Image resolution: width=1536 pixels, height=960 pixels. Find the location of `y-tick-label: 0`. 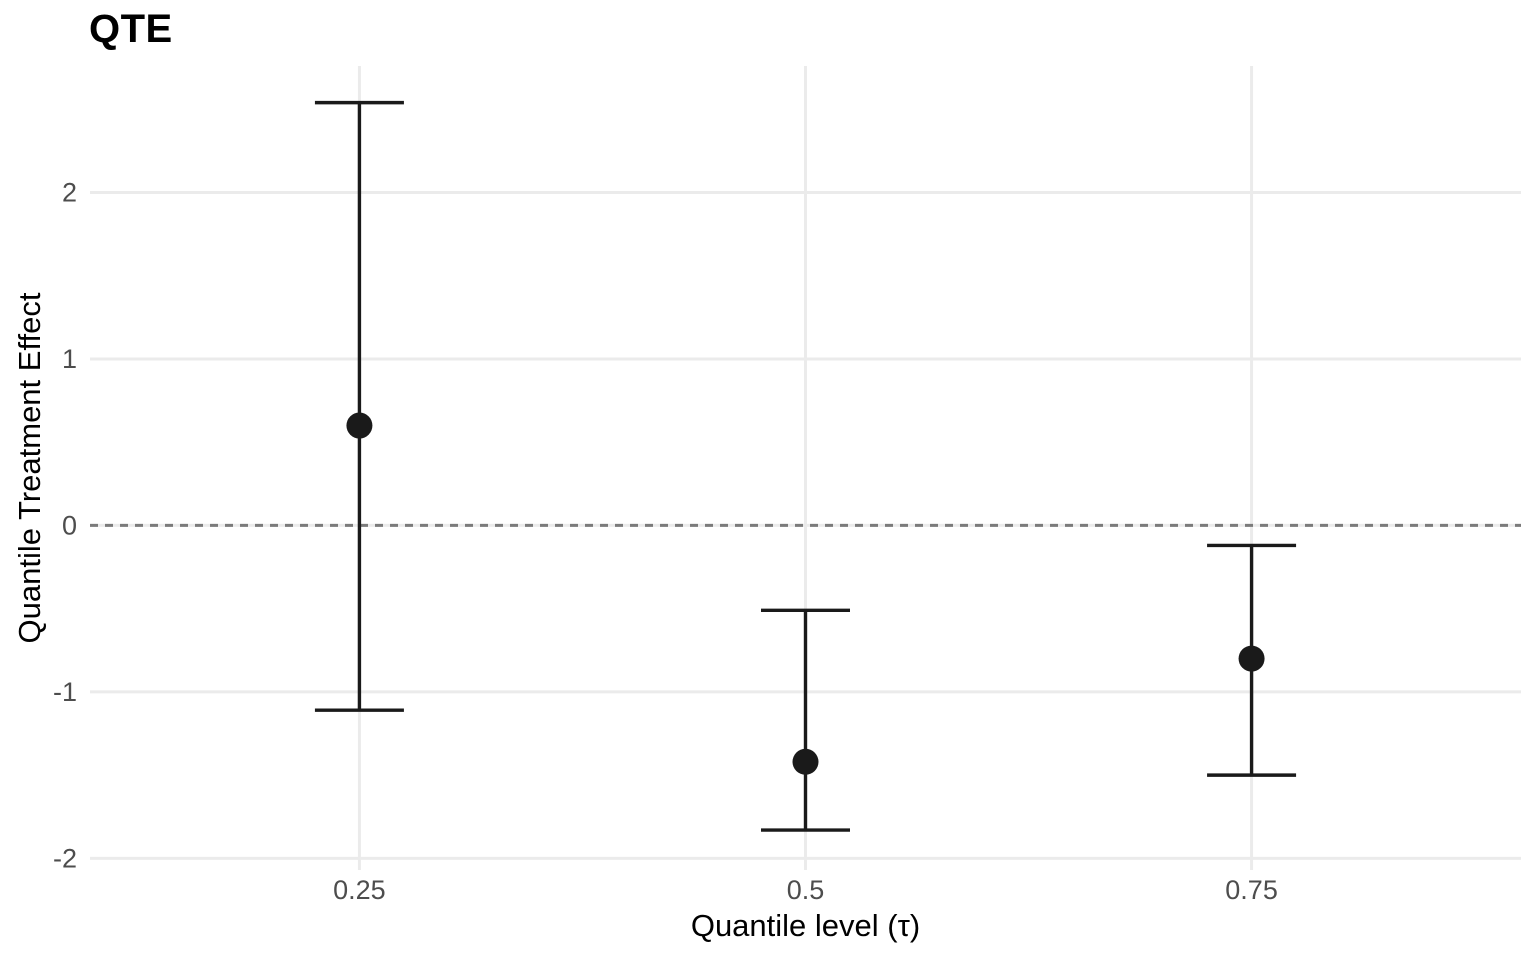

y-tick-label: 0 is located at coordinates (69, 525).